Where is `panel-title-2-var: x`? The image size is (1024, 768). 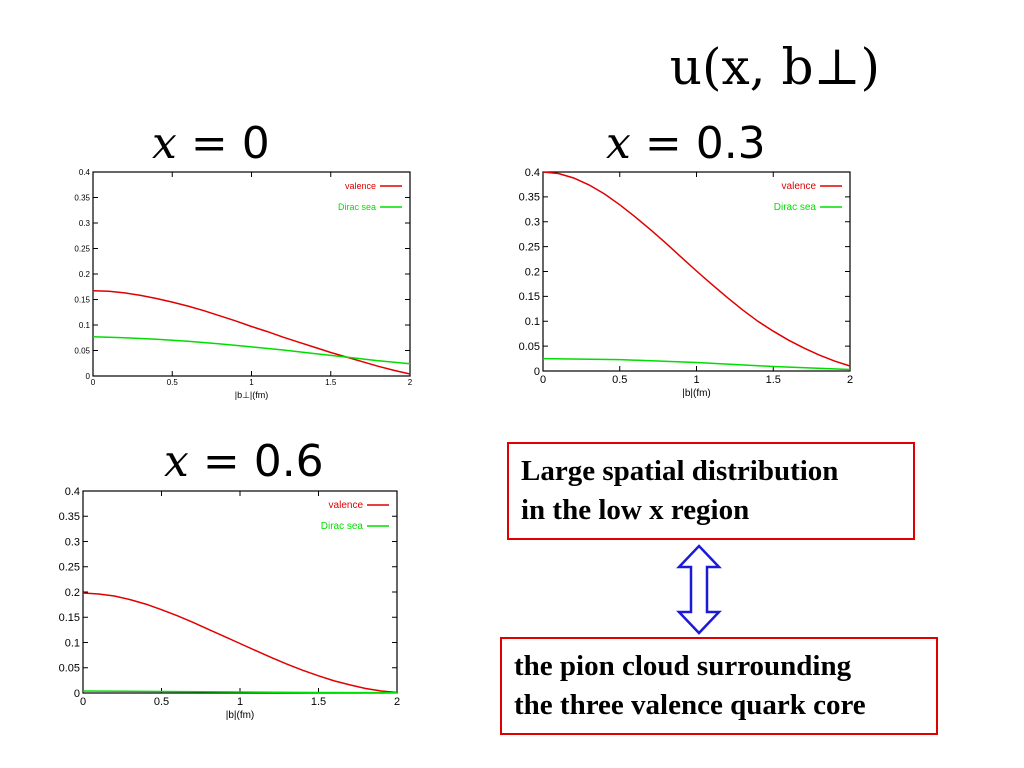
panel-title-2-var: x is located at coordinates (618, 143).